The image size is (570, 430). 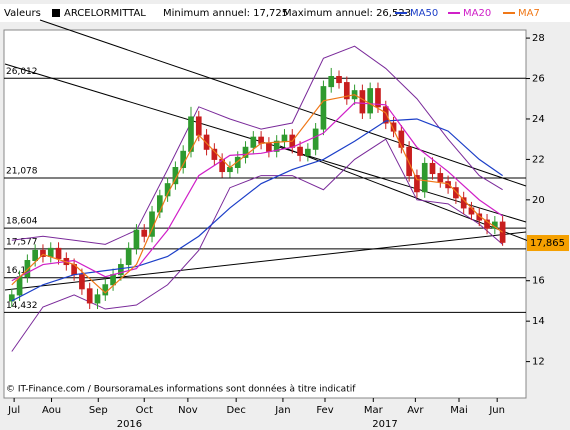 What do you see at coordinates (129, 424) in the screenshot?
I see `year-label: 2016` at bounding box center [129, 424].